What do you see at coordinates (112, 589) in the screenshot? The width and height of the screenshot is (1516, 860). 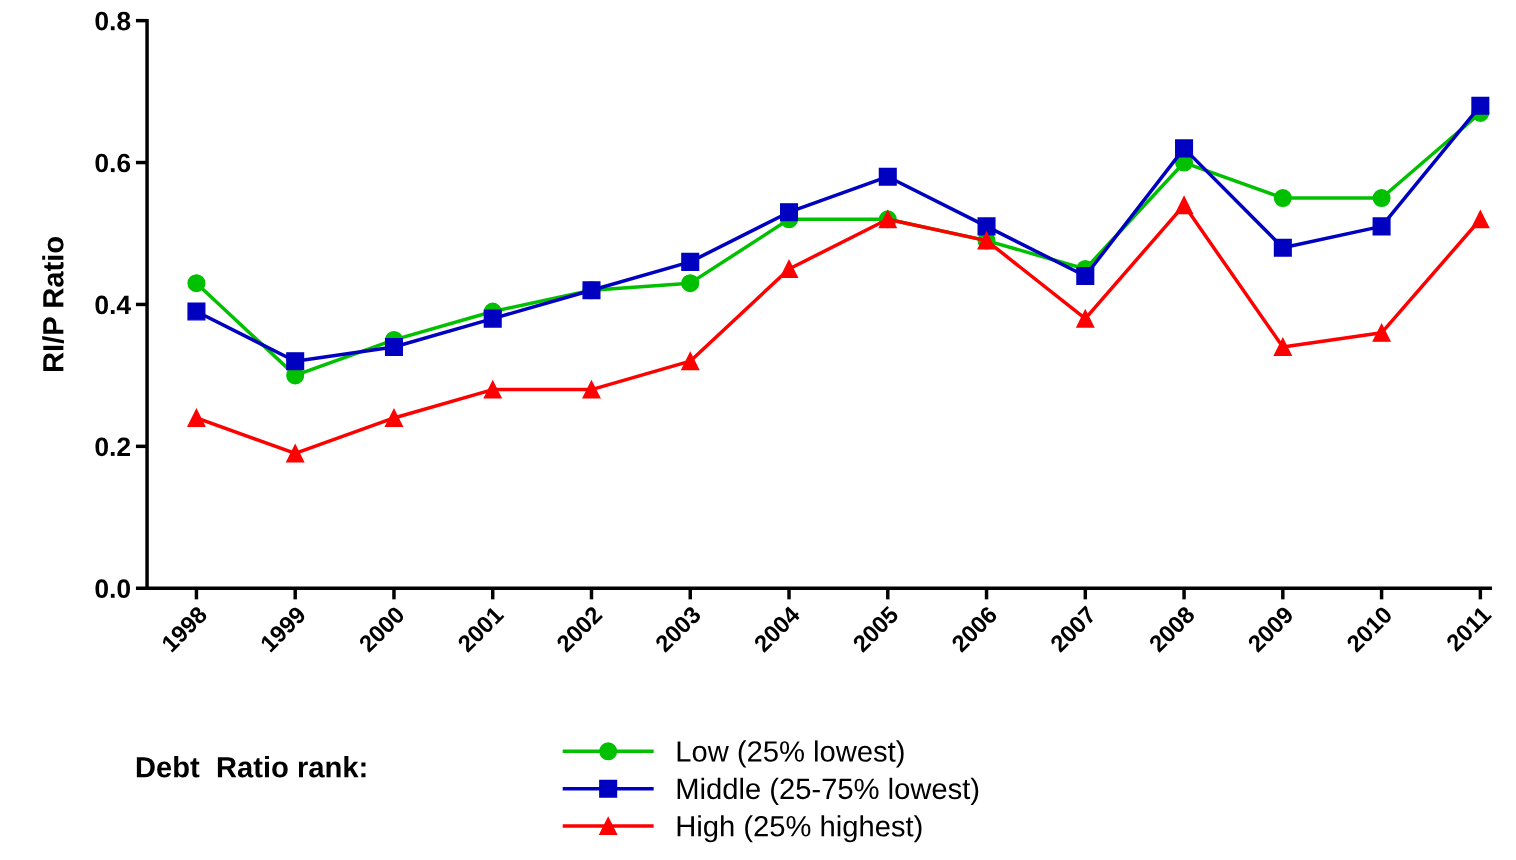 I see `y-tick-label: 0.0` at bounding box center [112, 589].